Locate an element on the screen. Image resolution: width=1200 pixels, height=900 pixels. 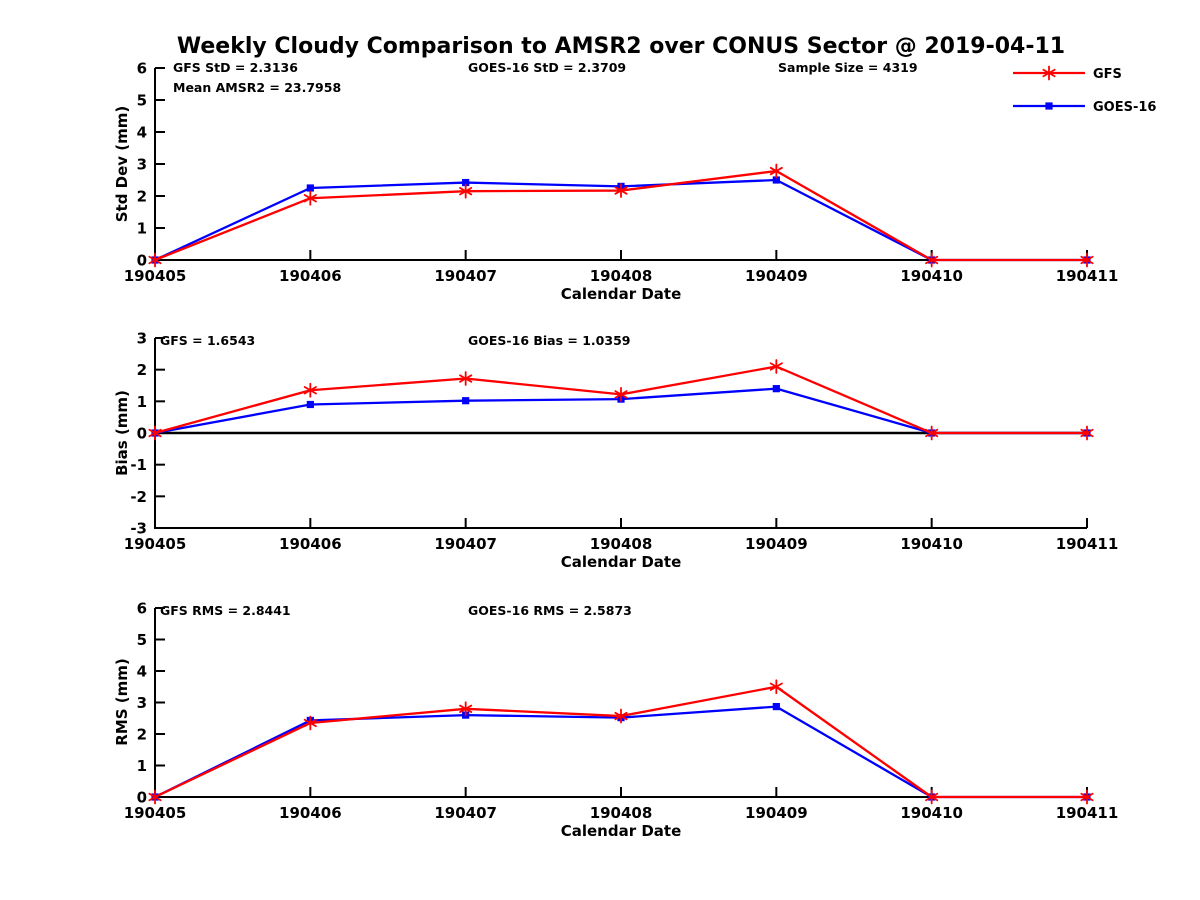
annotation-mean-amsr2: Mean AMSR2 = 23.7958 is located at coordinates (257, 87).